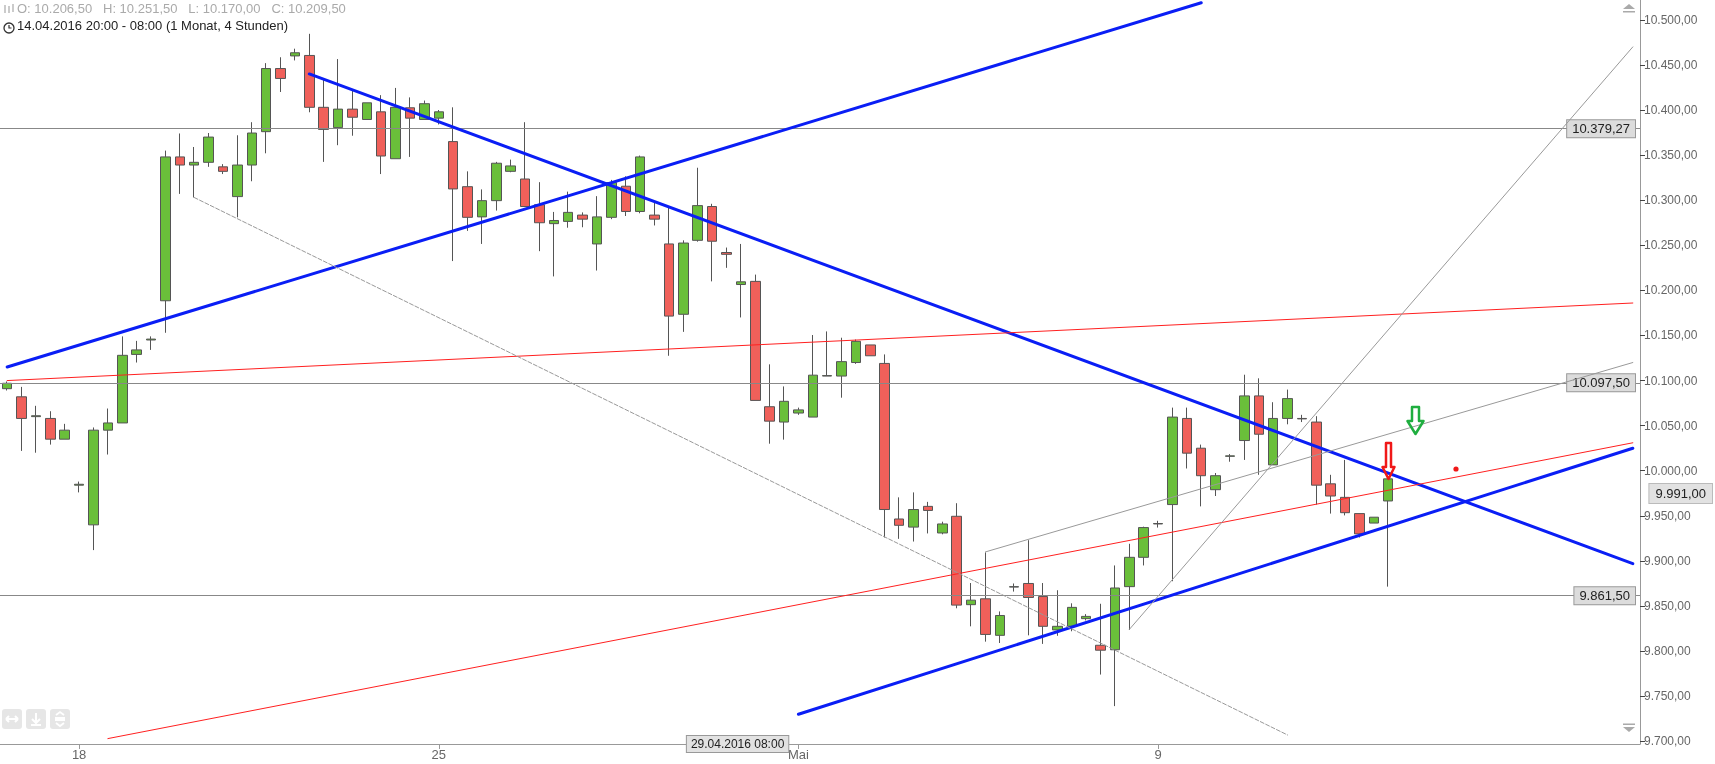 This screenshot has width=1715, height=764. Describe the element at coordinates (1158, 754) in the screenshot. I see `x-tick-label: 9` at that location.